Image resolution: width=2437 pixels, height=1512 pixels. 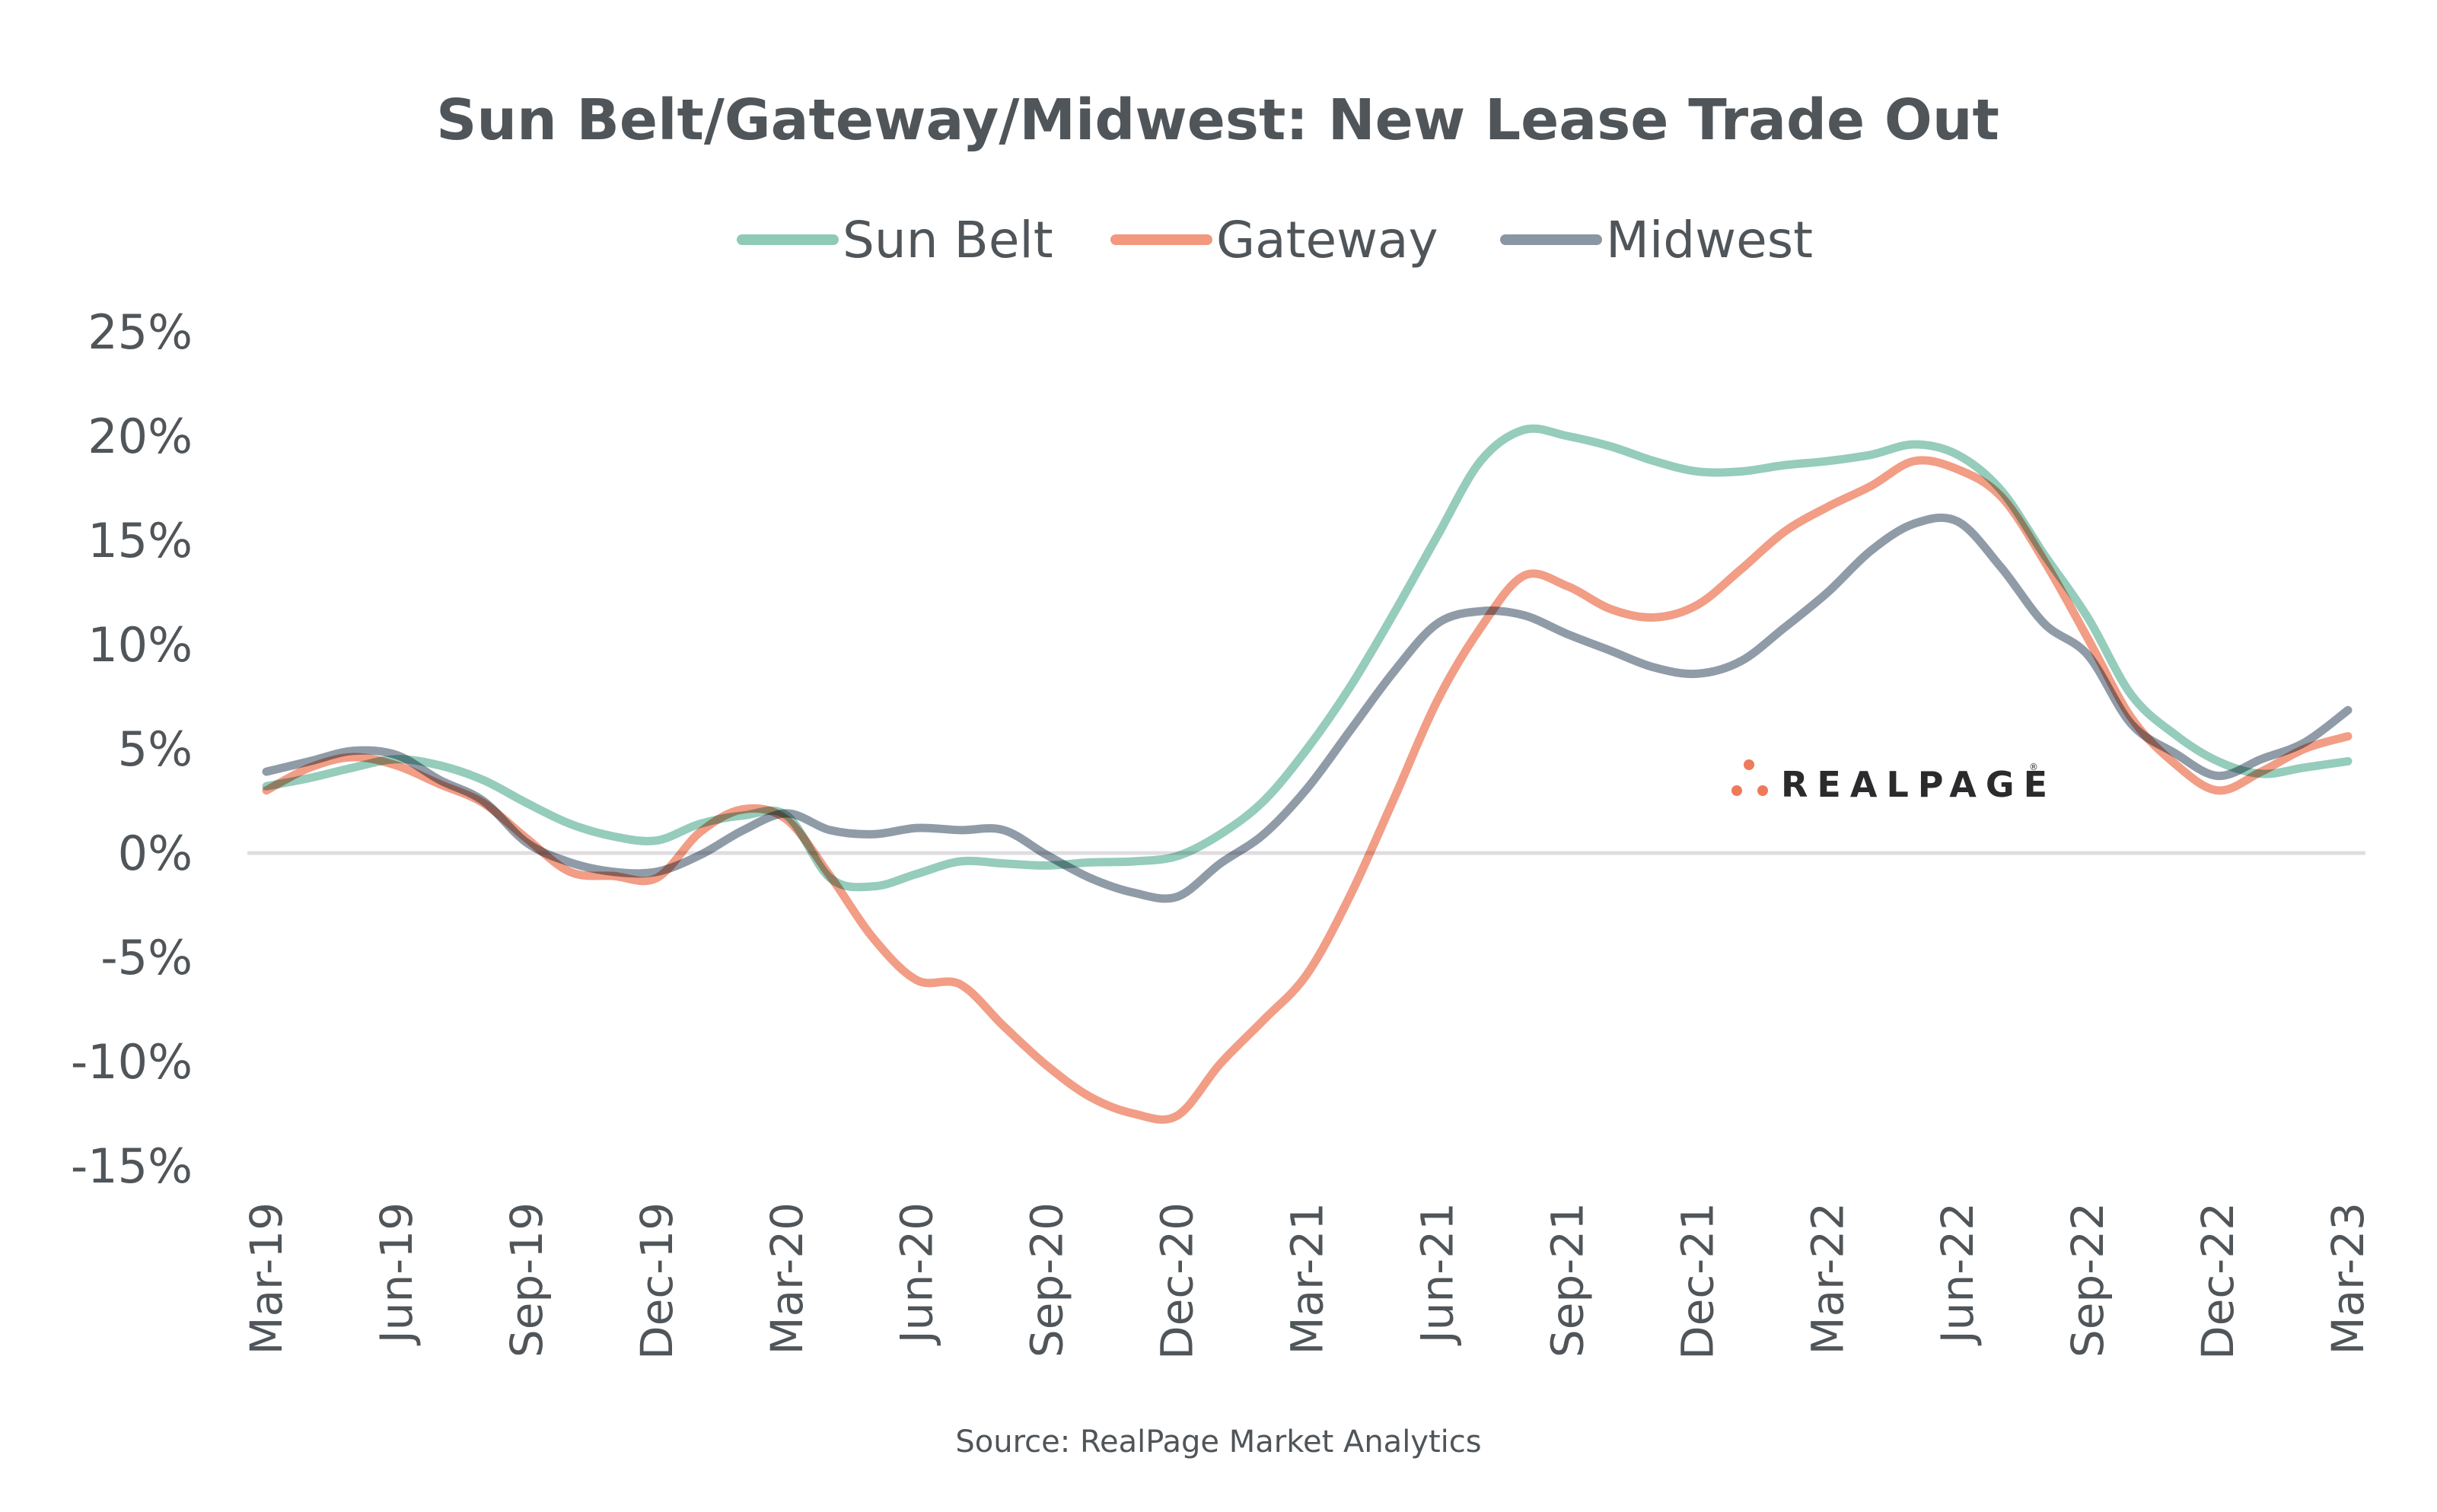 I want to click on y-tick-label: 20%, so click(x=140, y=436).